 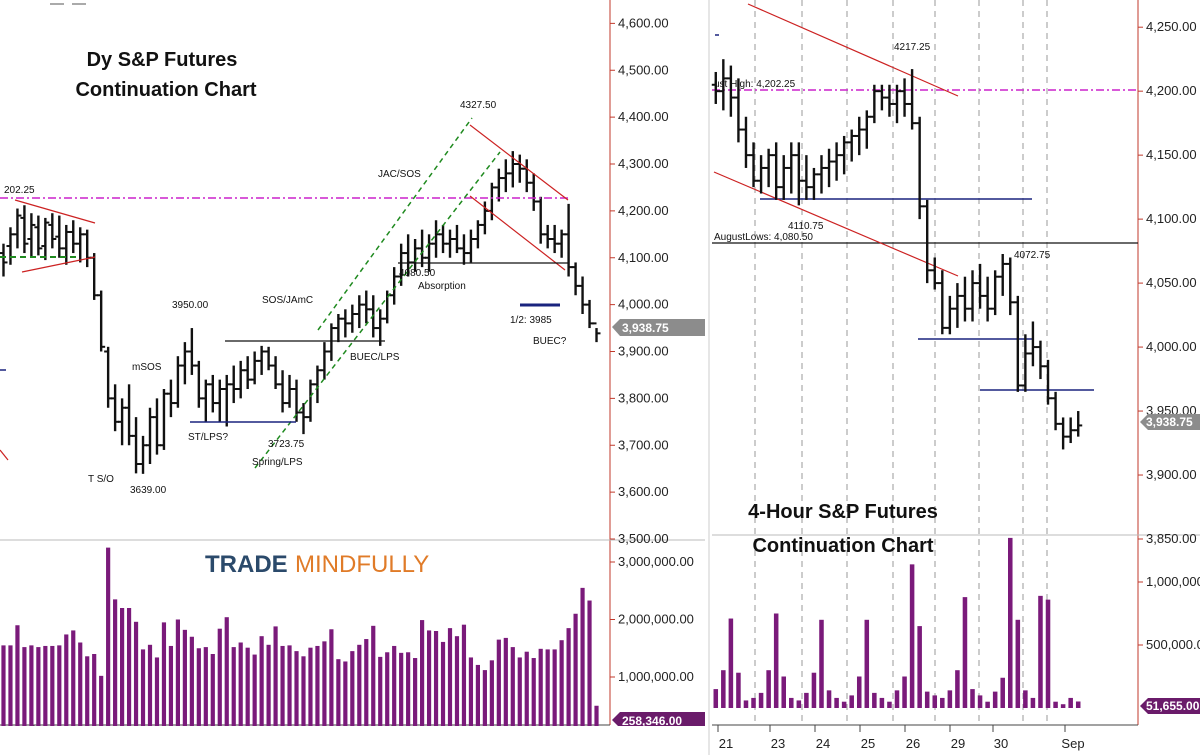 I want to click on four-hour-x-tick-label: 25, so click(x=868, y=743).